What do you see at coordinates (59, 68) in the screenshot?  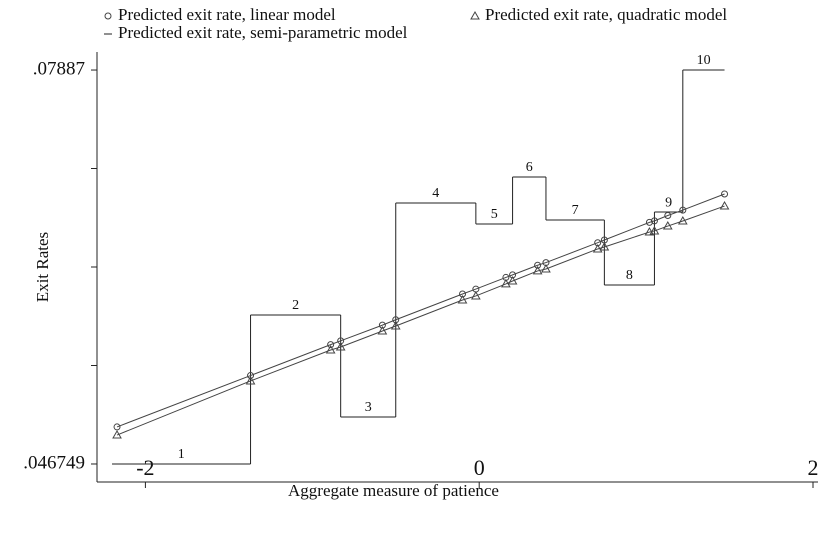 I see `y-tick-label: .07887` at bounding box center [59, 68].